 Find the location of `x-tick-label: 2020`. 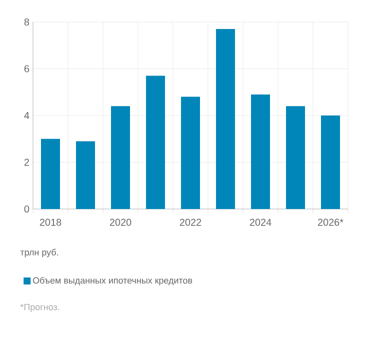

x-tick-label: 2020 is located at coordinates (121, 222).